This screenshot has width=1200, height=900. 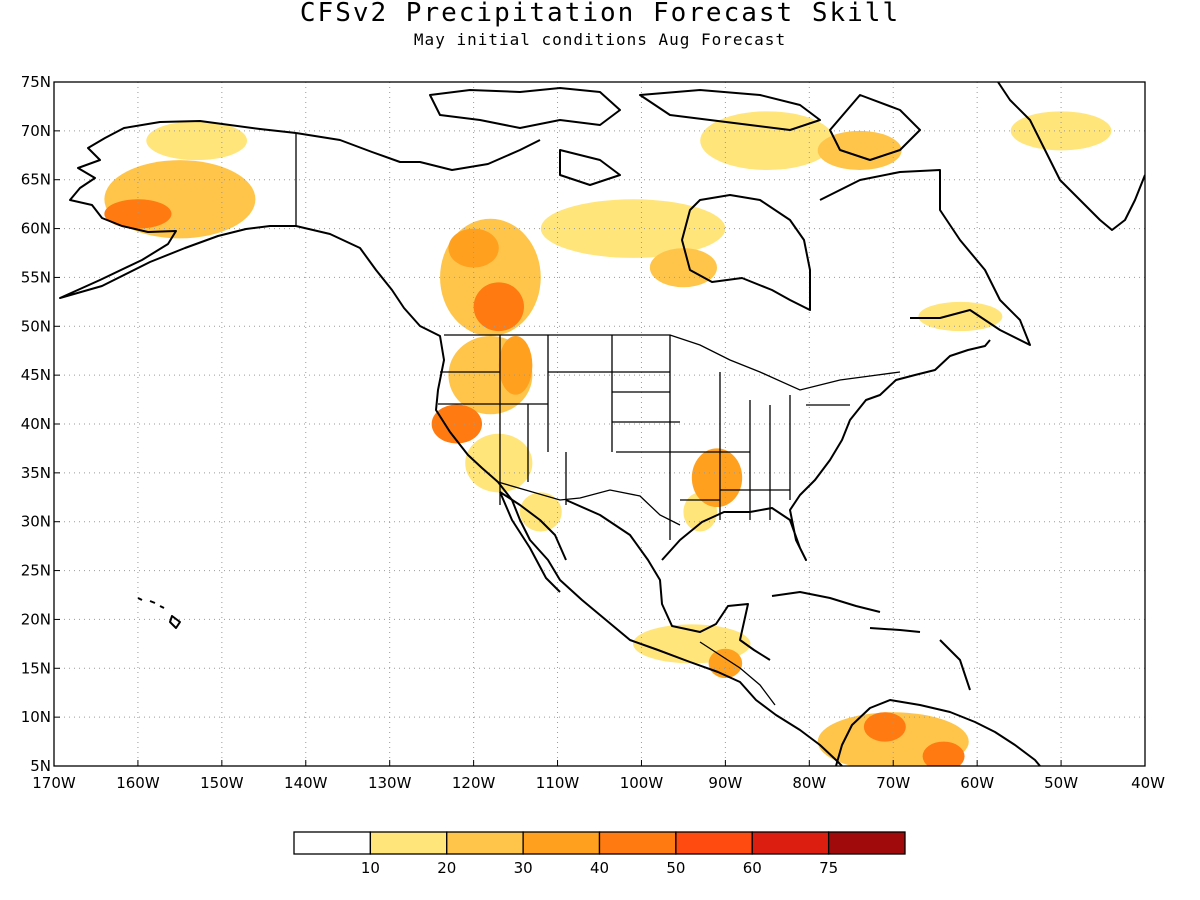 What do you see at coordinates (36, 668) in the screenshot?
I see `lat-label: 15N` at bounding box center [36, 668].